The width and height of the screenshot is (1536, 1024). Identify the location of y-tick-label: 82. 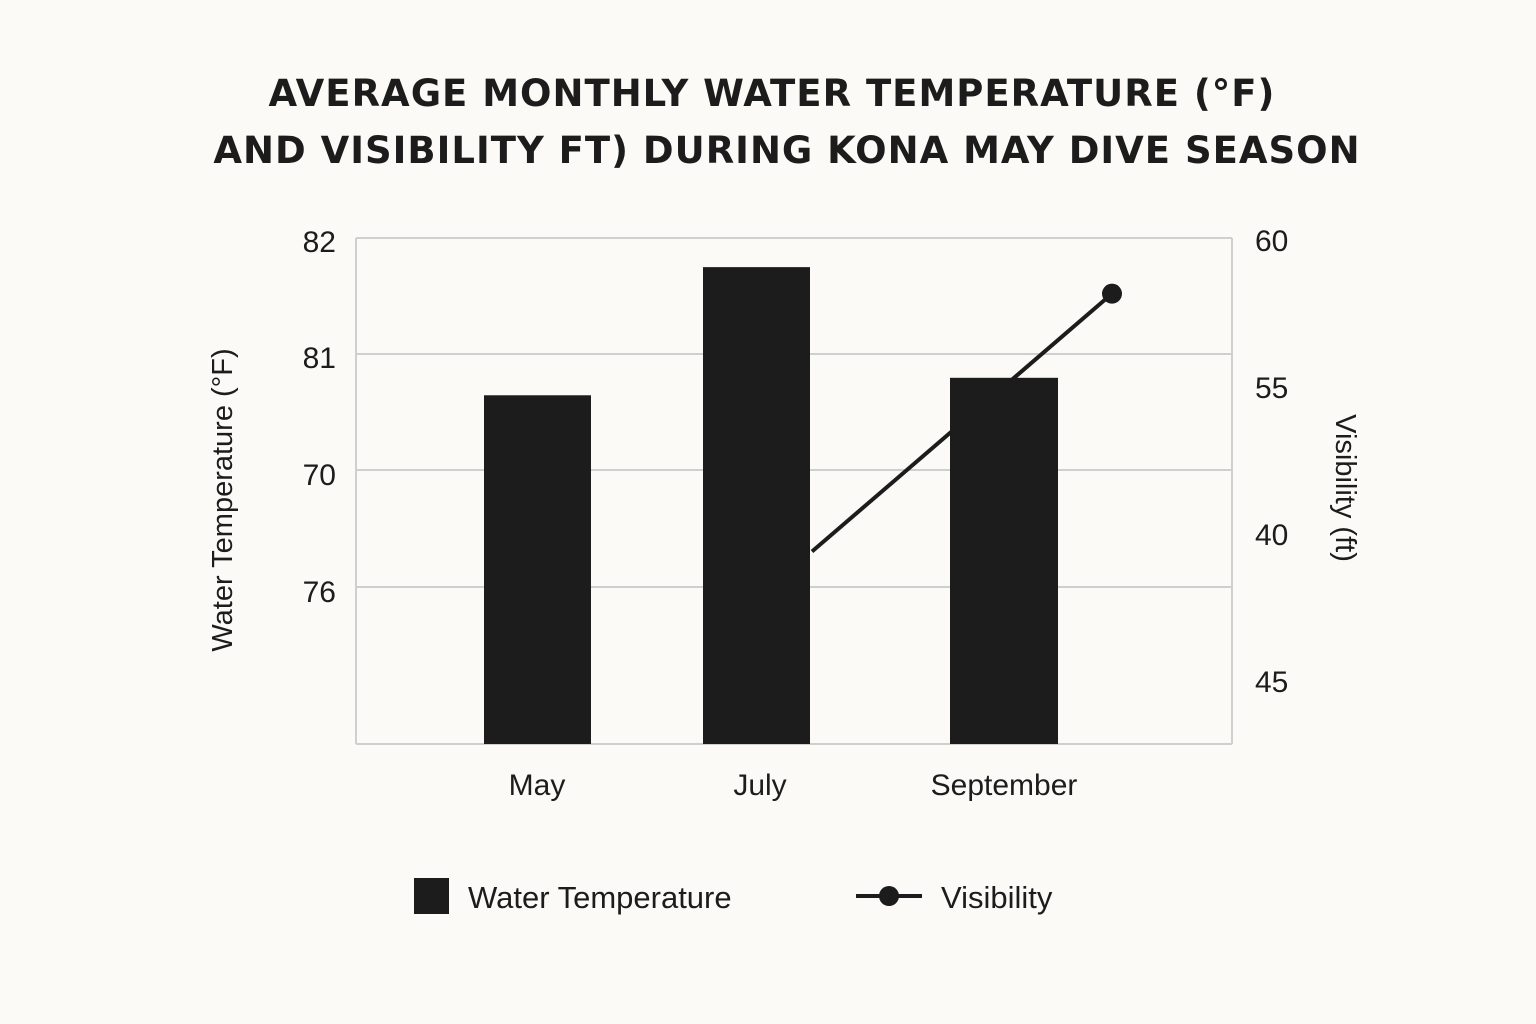
(319, 242).